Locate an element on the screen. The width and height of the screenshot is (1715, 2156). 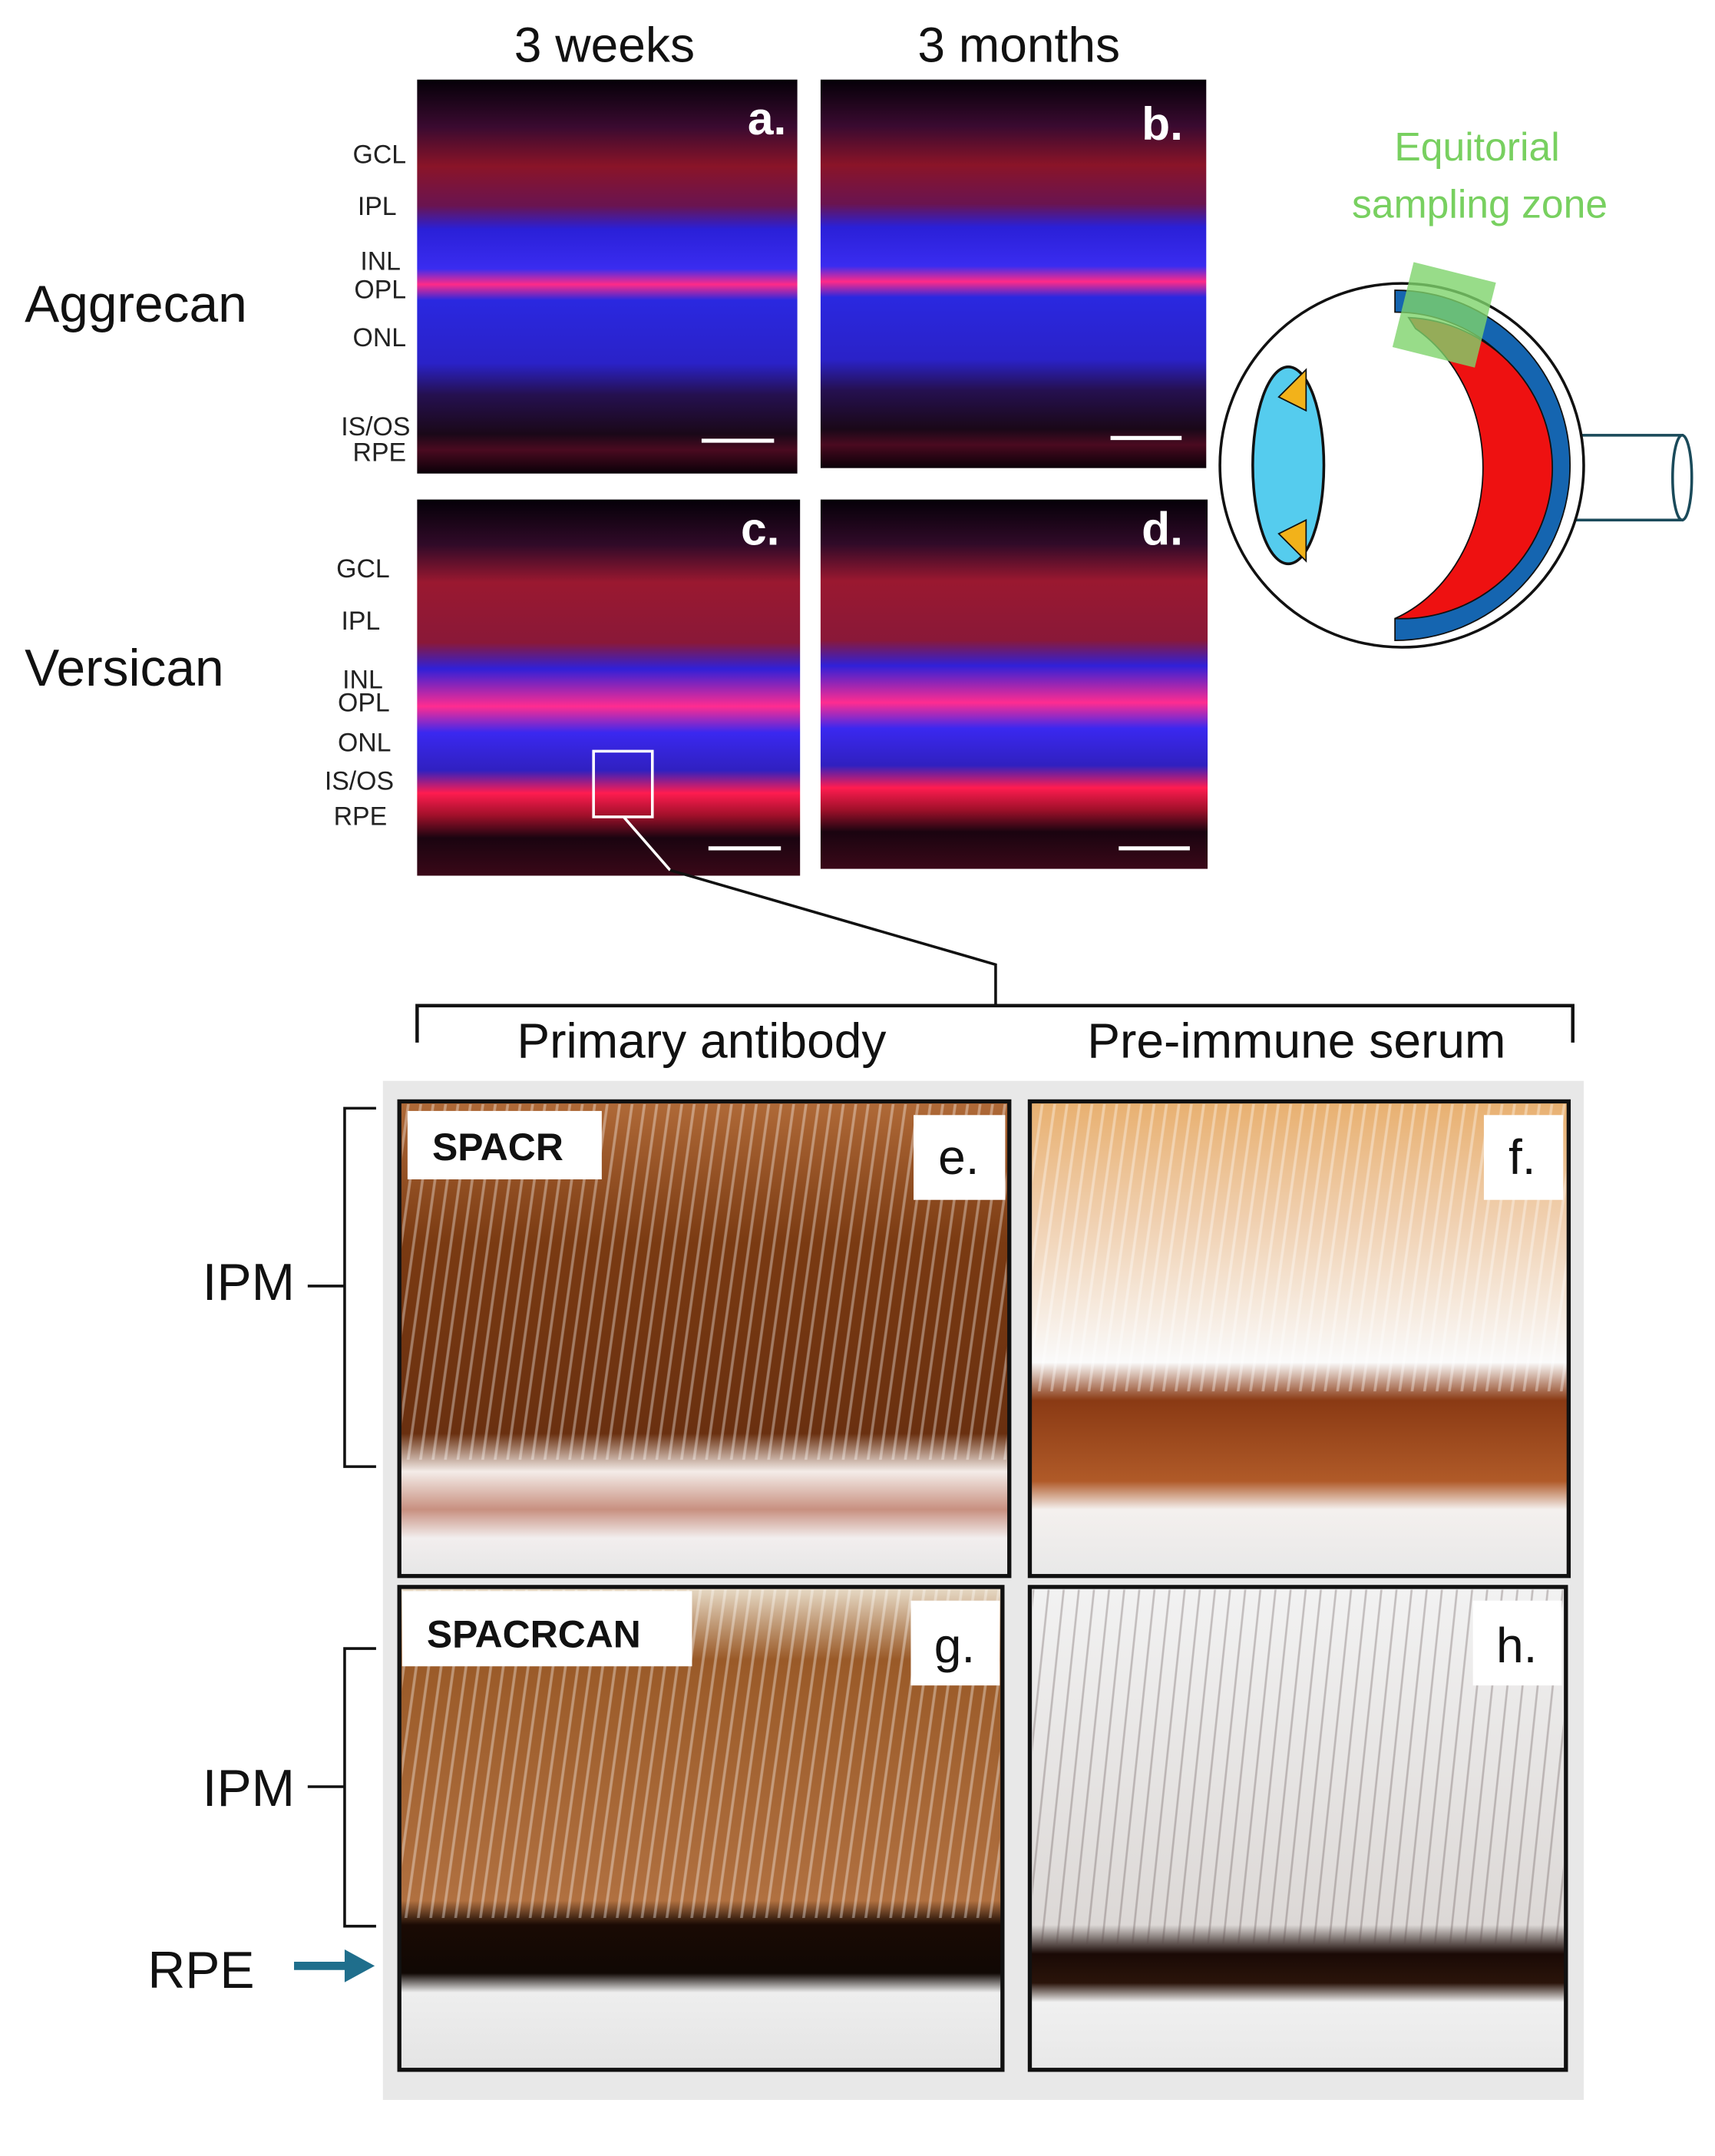
region-label: RPE is located at coordinates (201, 1971).